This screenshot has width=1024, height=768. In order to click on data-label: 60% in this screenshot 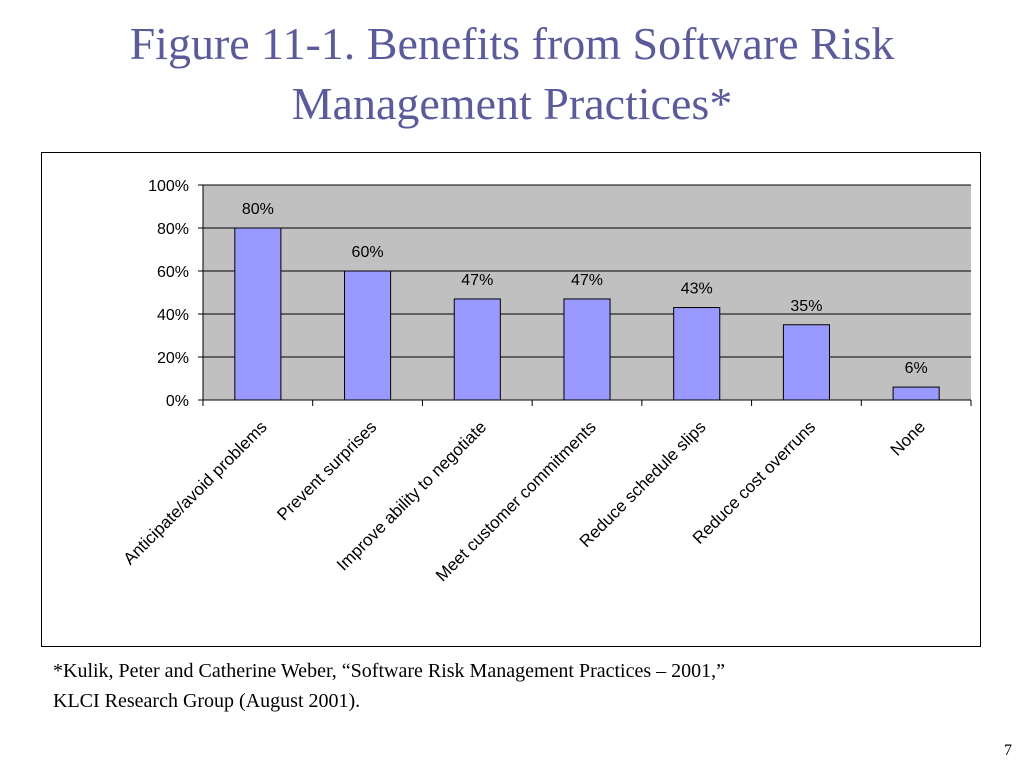, I will do `click(368, 252)`.